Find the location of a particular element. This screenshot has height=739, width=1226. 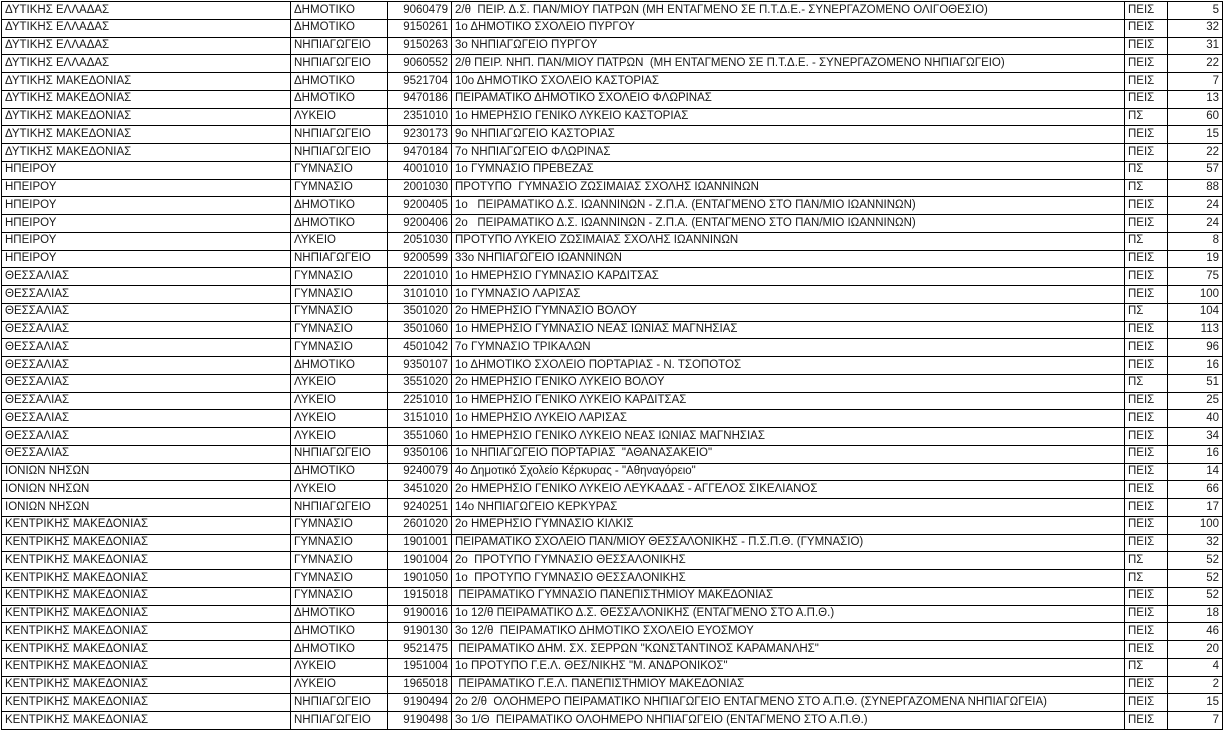

cell-school-code: 3501060 is located at coordinates (419, 330).